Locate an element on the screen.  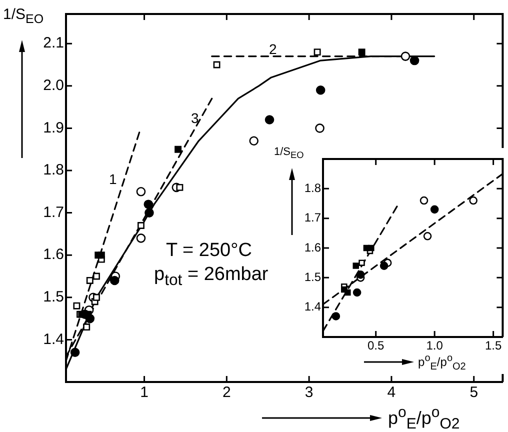
x-tick-label: 2 is located at coordinates (226, 393).